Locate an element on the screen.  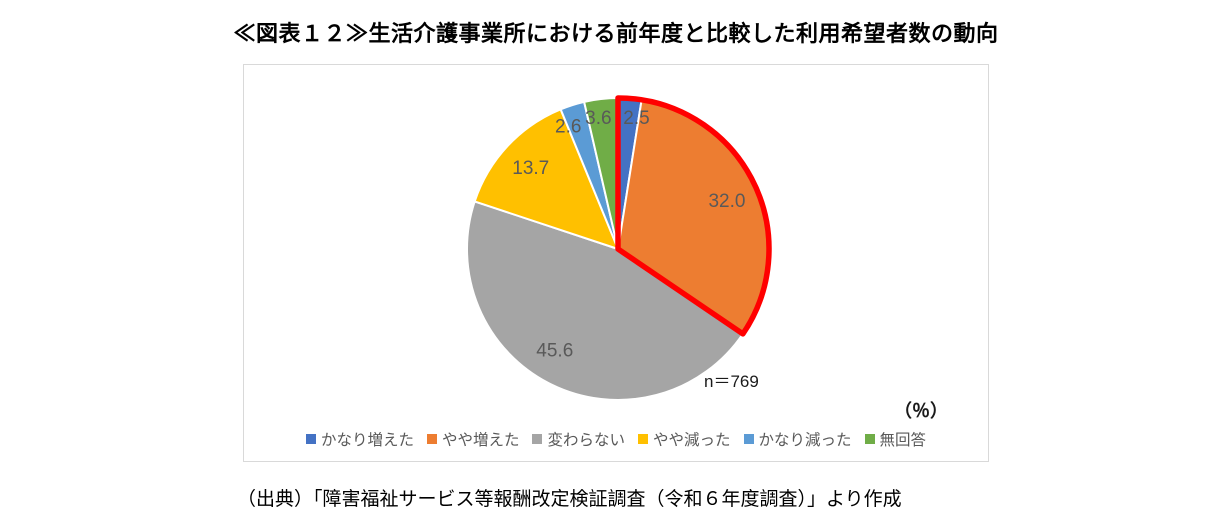
highlight-outline is located at coordinates (693, 216).